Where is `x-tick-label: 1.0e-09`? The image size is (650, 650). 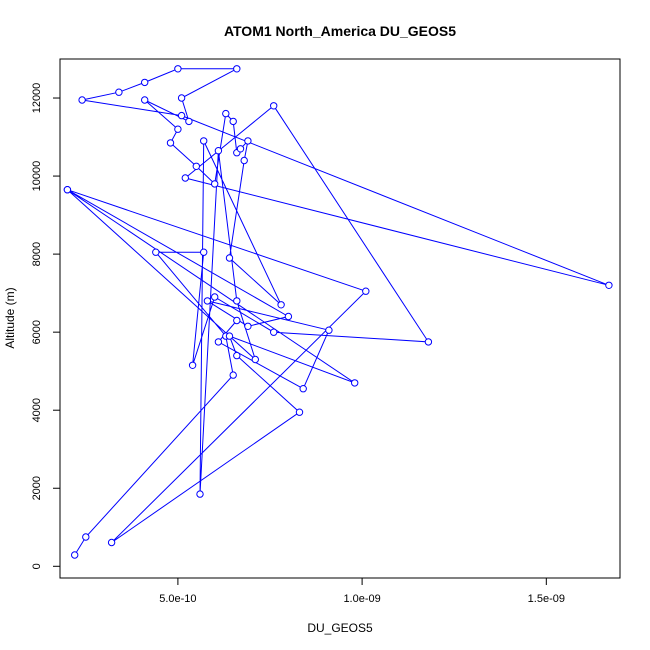 x-tick-label: 1.0e-09 is located at coordinates (361, 599).